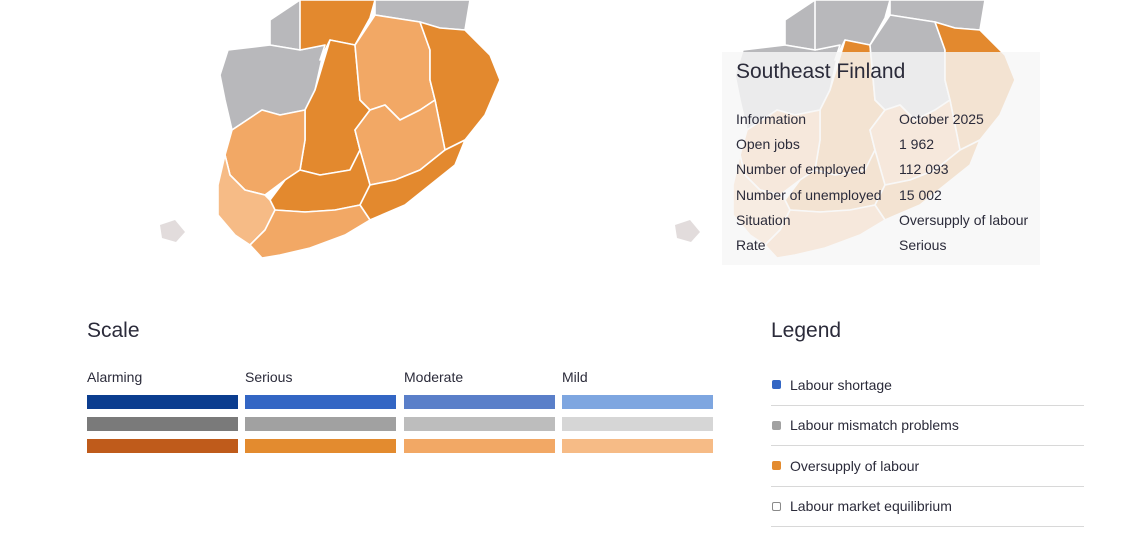 This screenshot has width=1138, height=549. I want to click on scale-label-mild: Mild, so click(575, 377).